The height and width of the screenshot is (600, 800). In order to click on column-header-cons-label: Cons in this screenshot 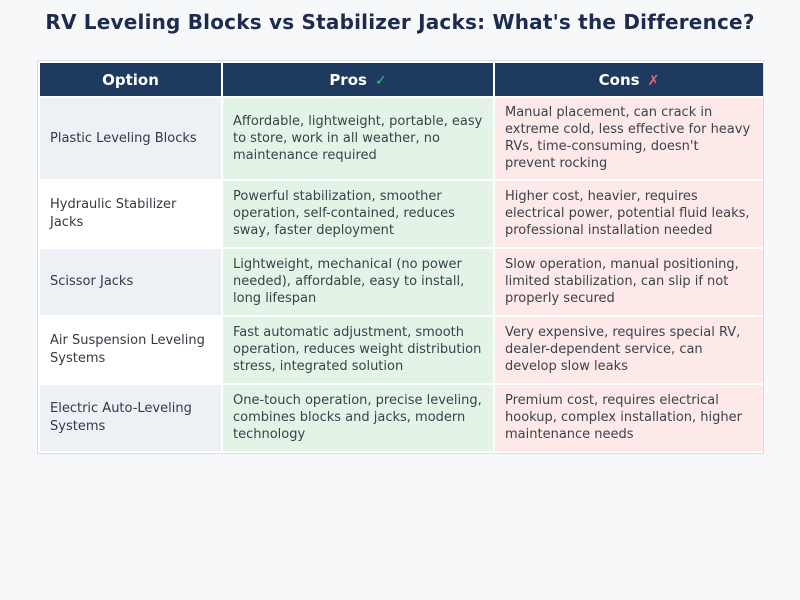, I will do `click(619, 79)`.